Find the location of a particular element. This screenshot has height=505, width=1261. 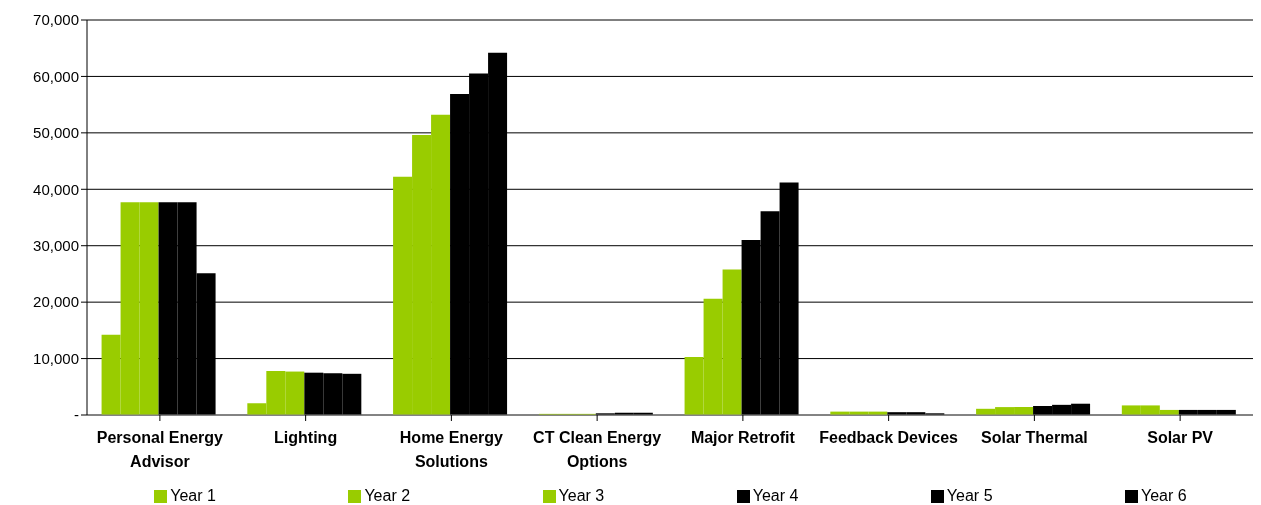

legend-label: Year 3 is located at coordinates (581, 496).